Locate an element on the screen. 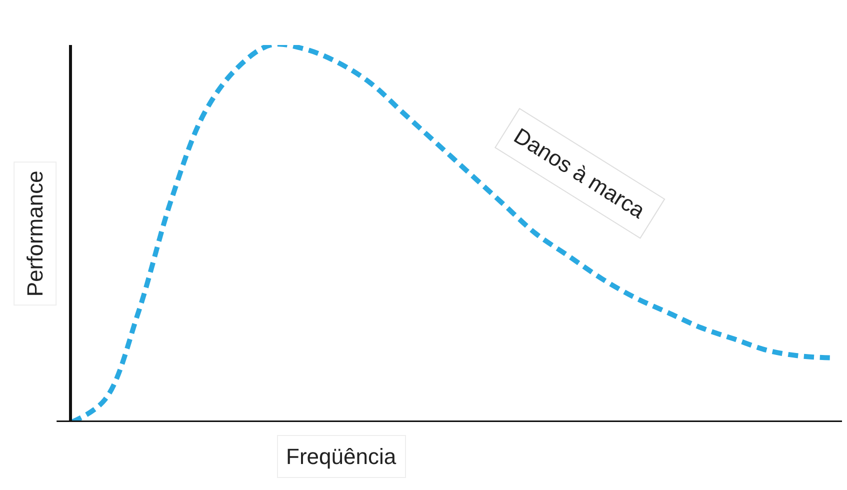 This screenshot has width=847, height=490. x-axis-title: Freqüência is located at coordinates (341, 456).